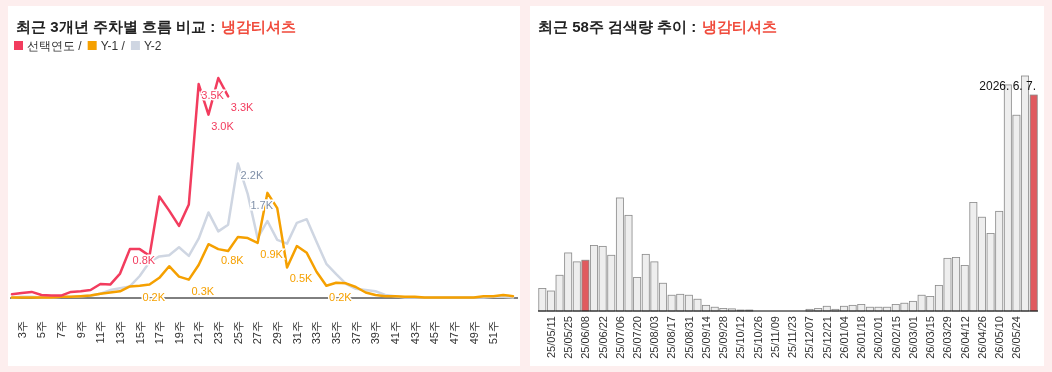  Describe the element at coordinates (981, 337) in the screenshot. I see `x-tick-label: 26/04/26` at that location.